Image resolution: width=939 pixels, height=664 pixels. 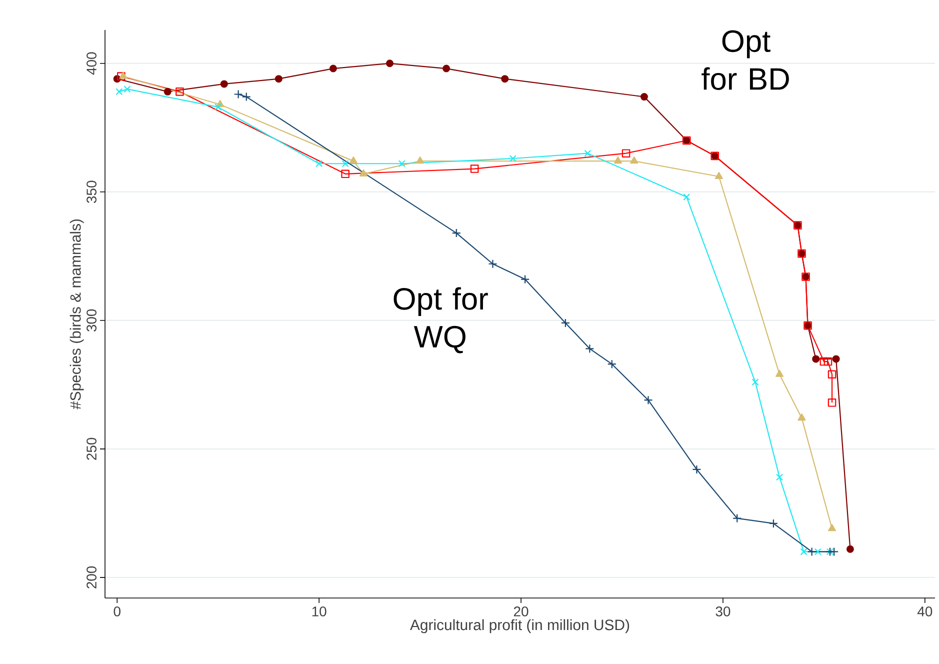 I want to click on x-axis-title: Agricultural profit (in million USD), so click(x=520, y=626).